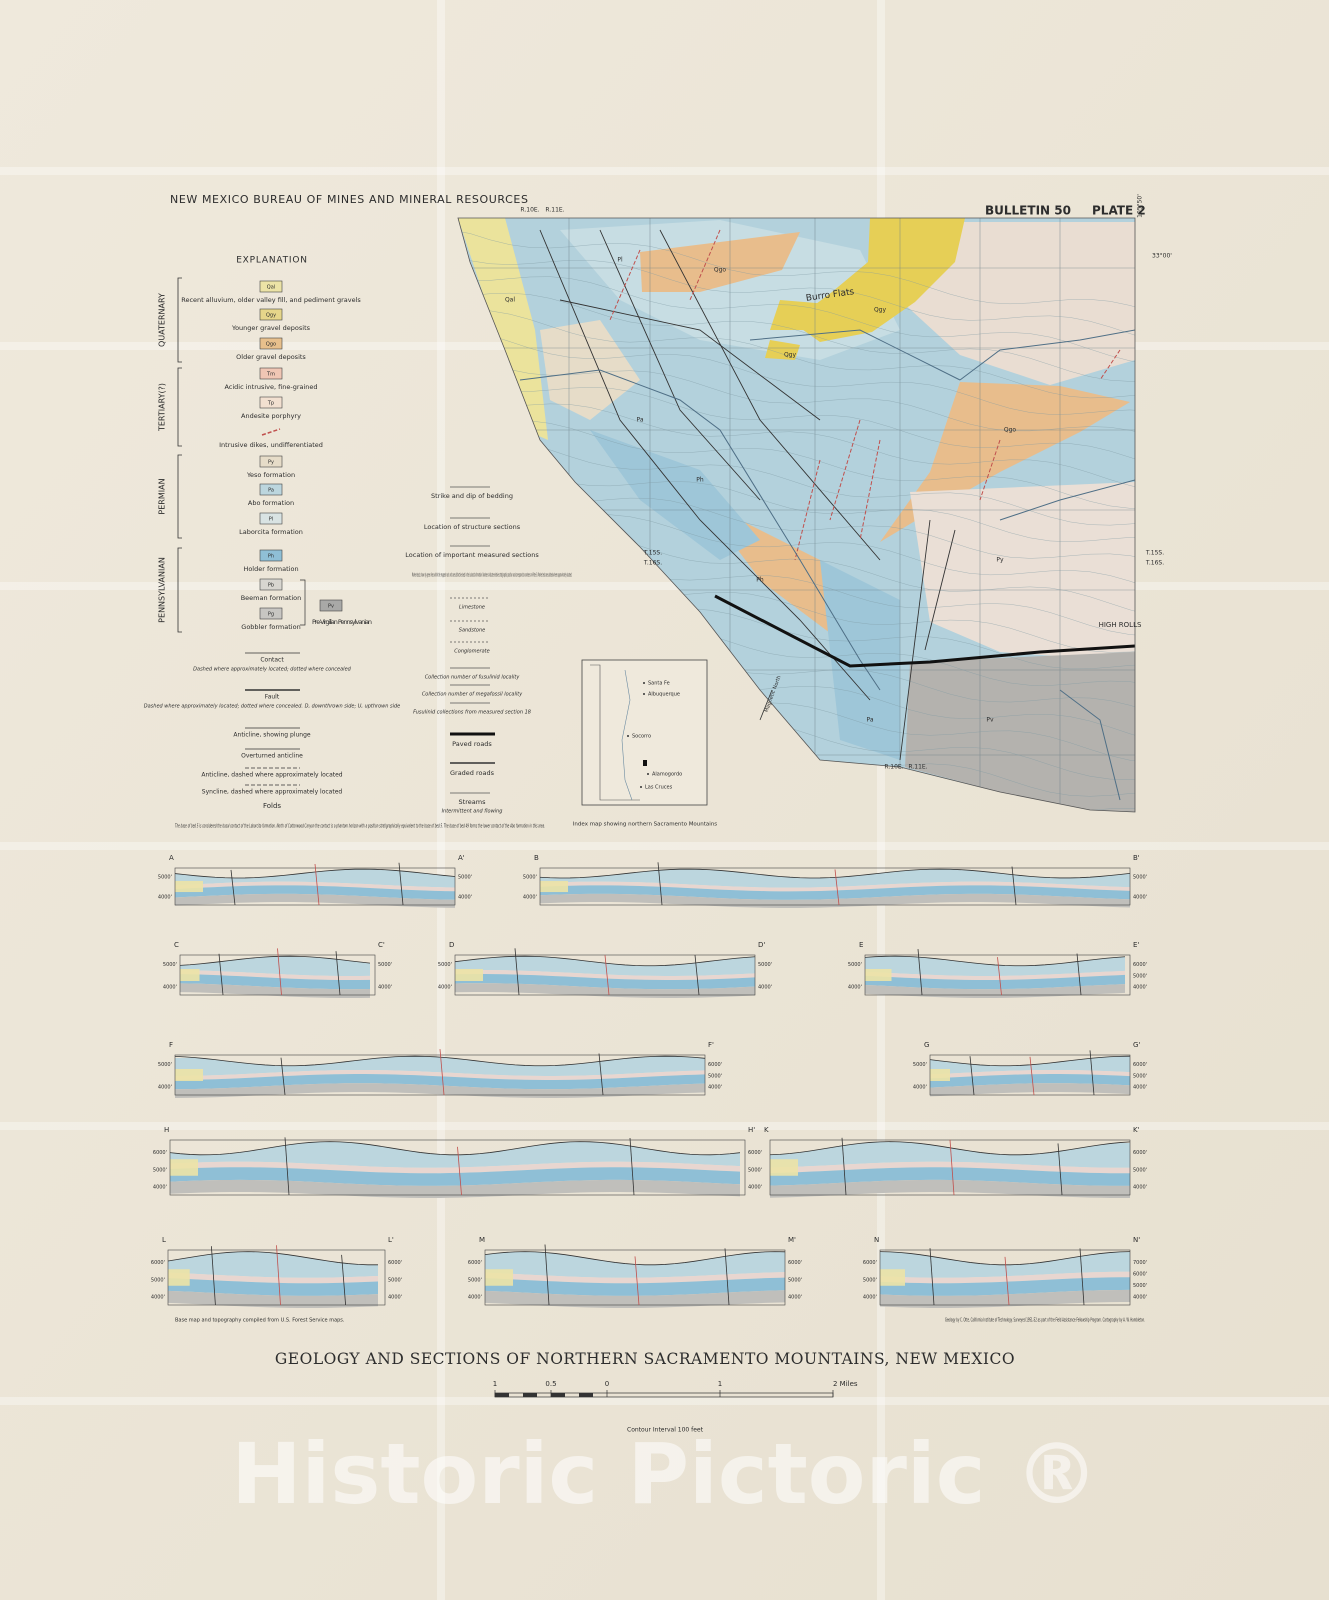 The width and height of the screenshot is (1329, 1600). I want to click on unit-label: Pre-Virgilian Pennsylvanian, so click(342, 622).